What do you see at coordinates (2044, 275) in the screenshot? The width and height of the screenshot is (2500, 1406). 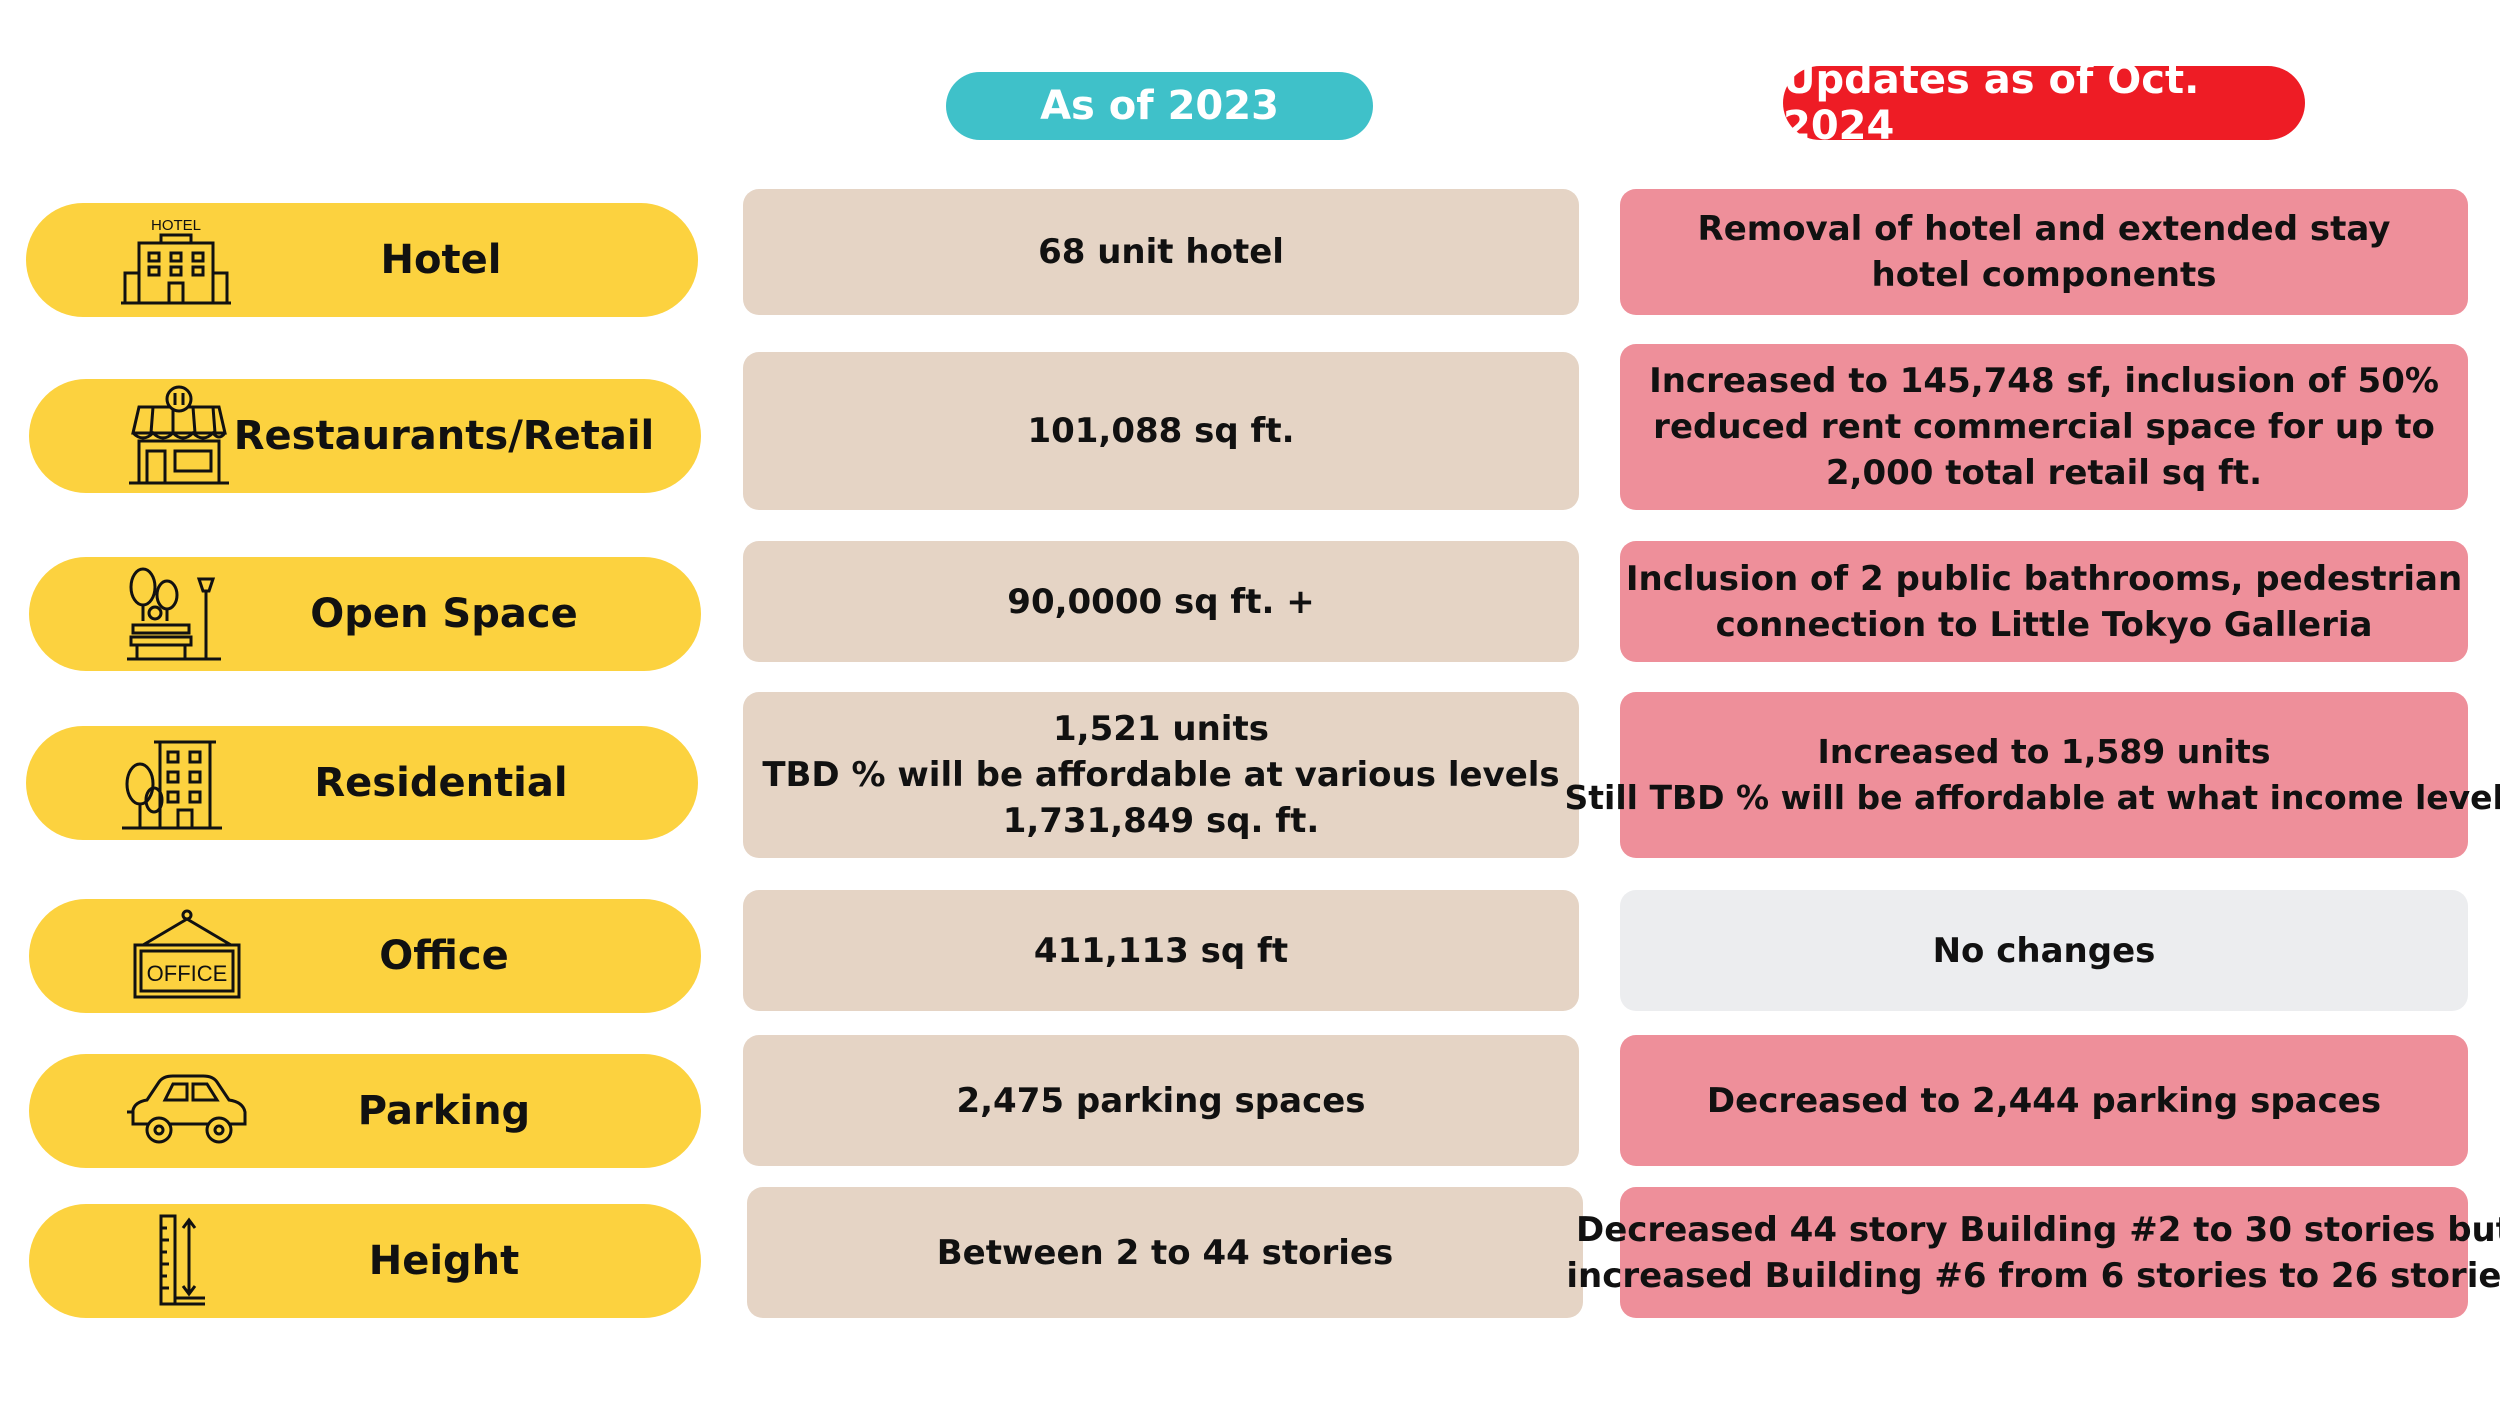 I see `cell-text: hotel components` at bounding box center [2044, 275].